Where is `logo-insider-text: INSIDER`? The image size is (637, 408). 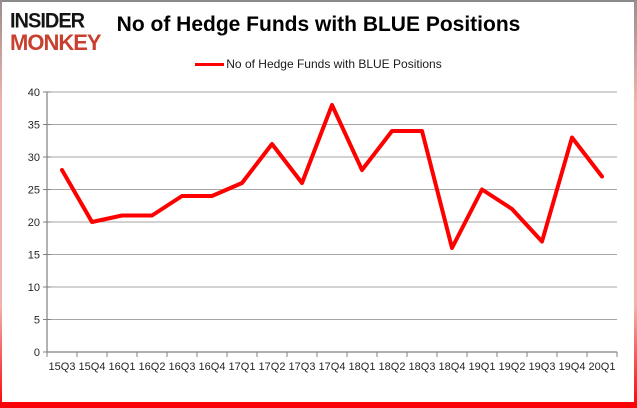 logo-insider-text: INSIDER is located at coordinates (47, 21).